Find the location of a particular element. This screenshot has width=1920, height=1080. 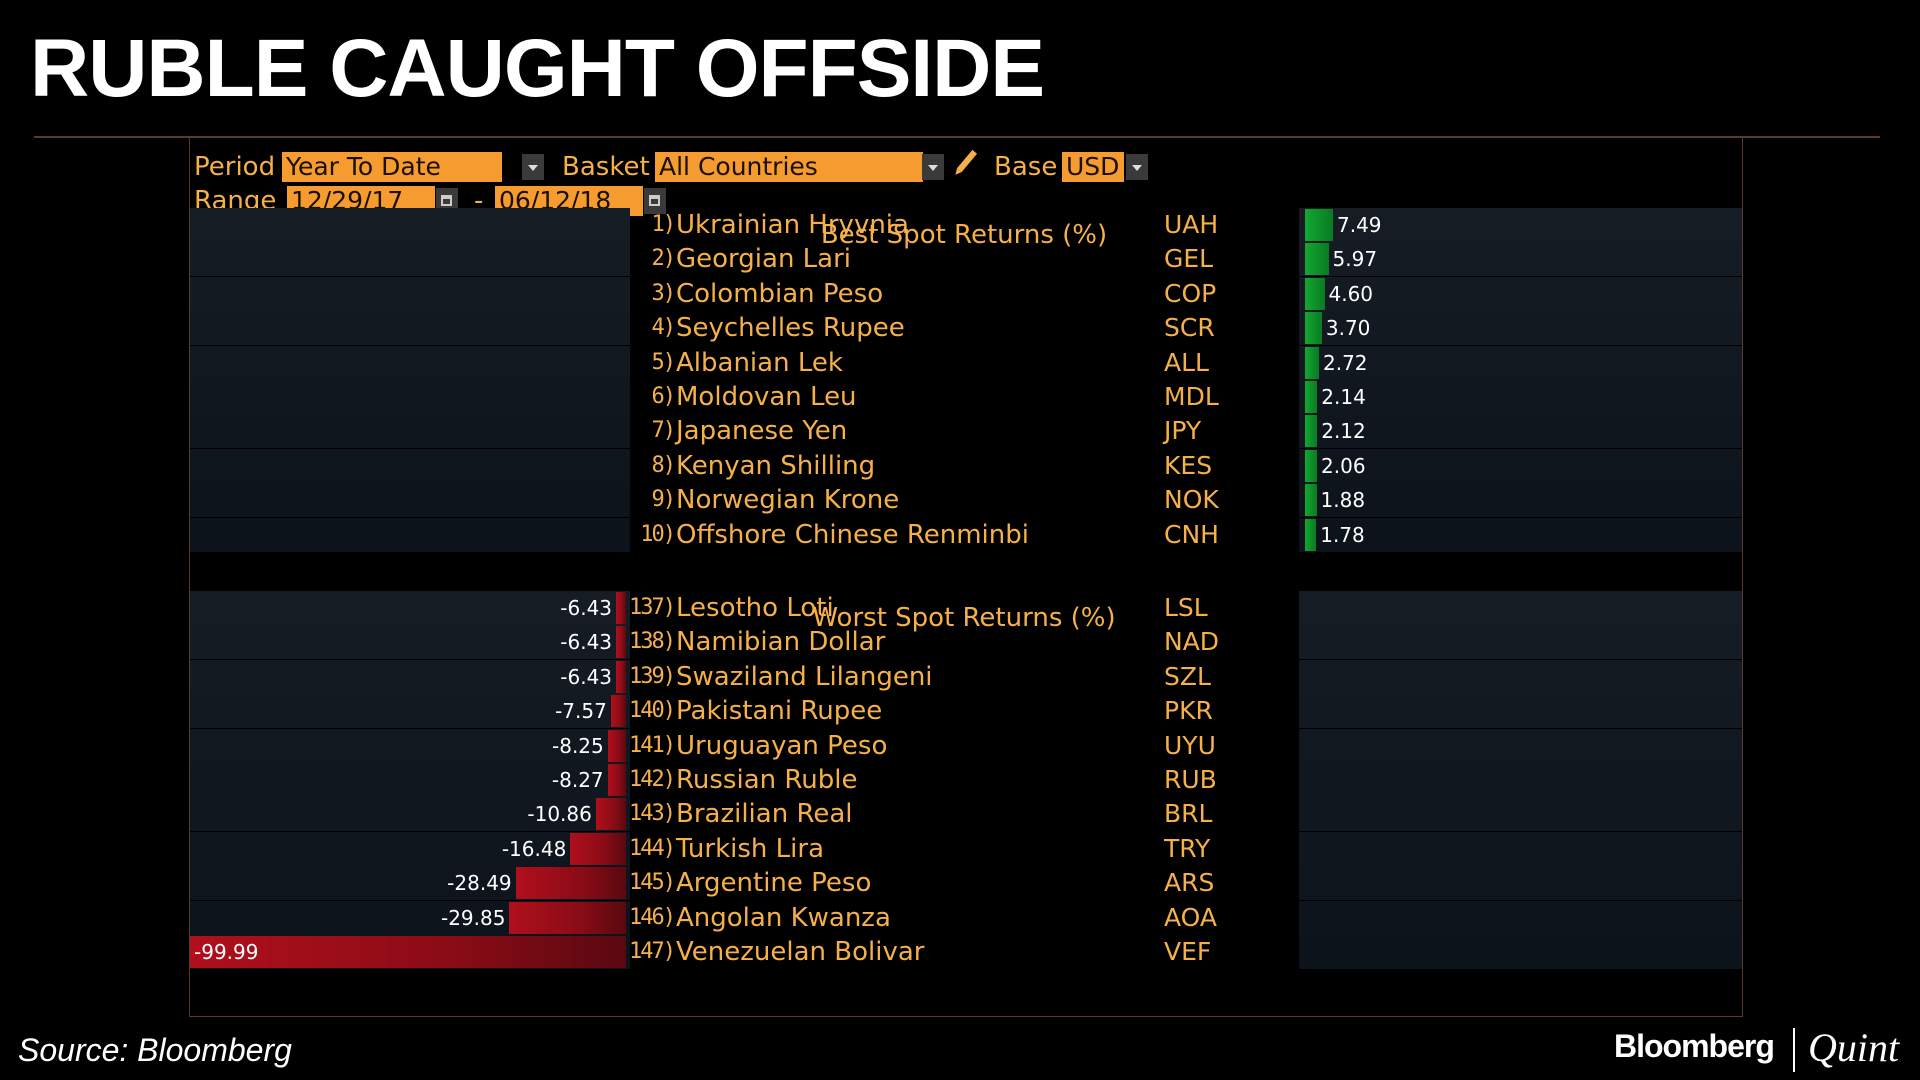

currency-code: RUB is located at coordinates (1190, 779).